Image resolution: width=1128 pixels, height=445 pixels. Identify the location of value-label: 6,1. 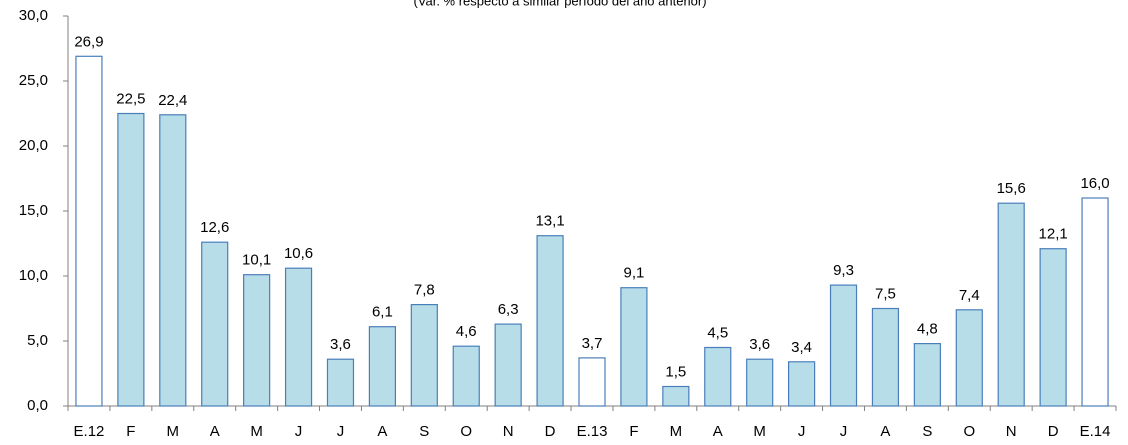
(382, 312).